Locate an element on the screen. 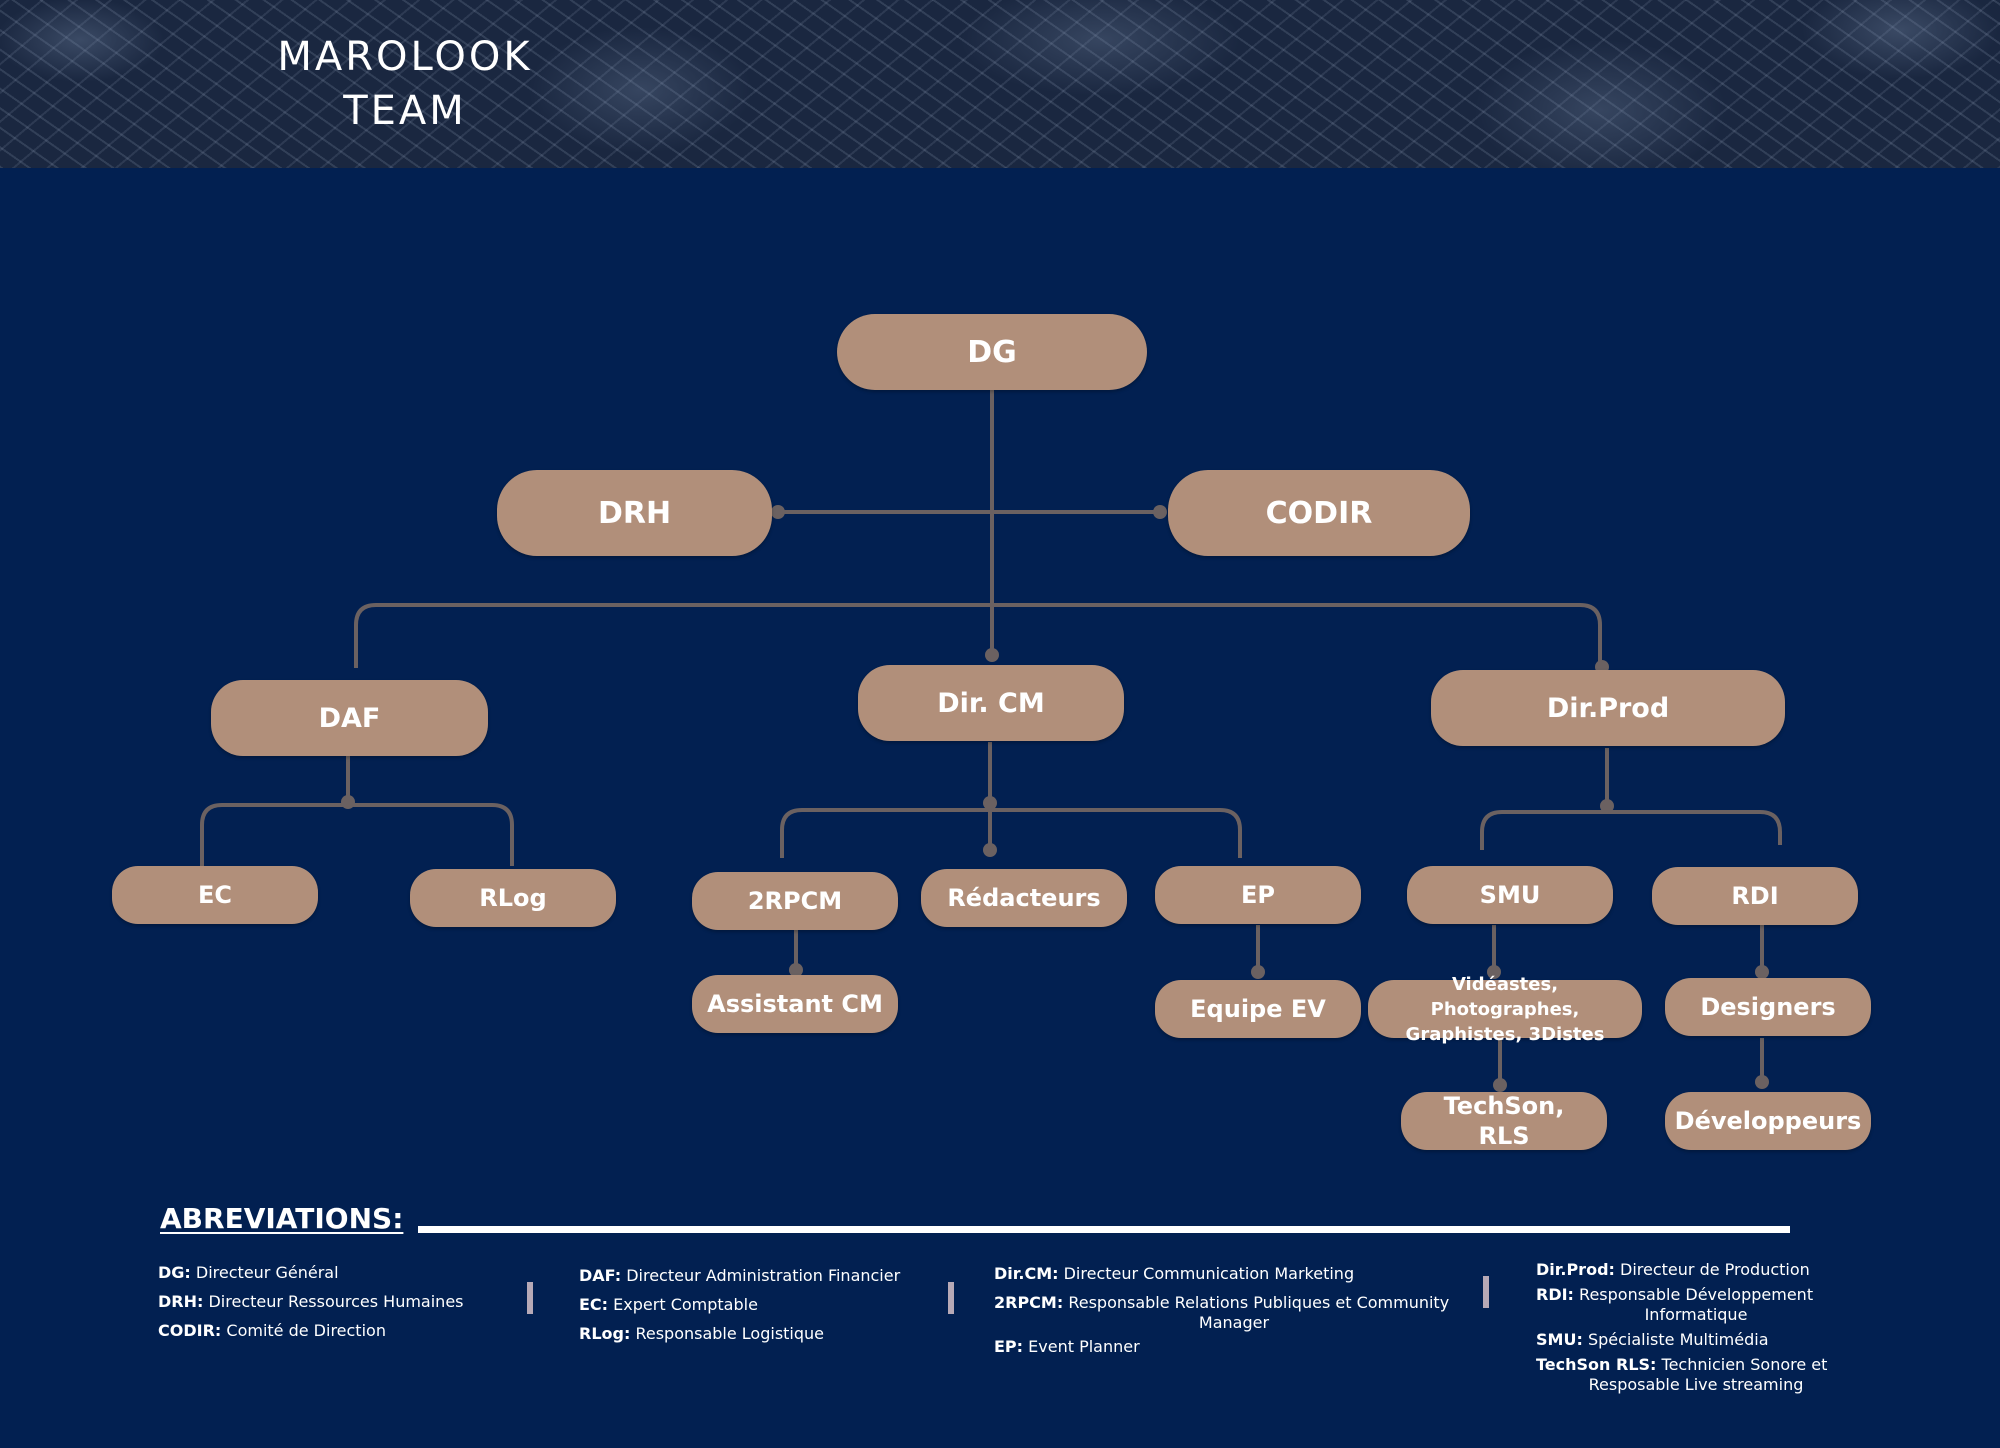 This screenshot has height=1448, width=2000. abbr-item: CODIR: Comité de Direction is located at coordinates (272, 1330).